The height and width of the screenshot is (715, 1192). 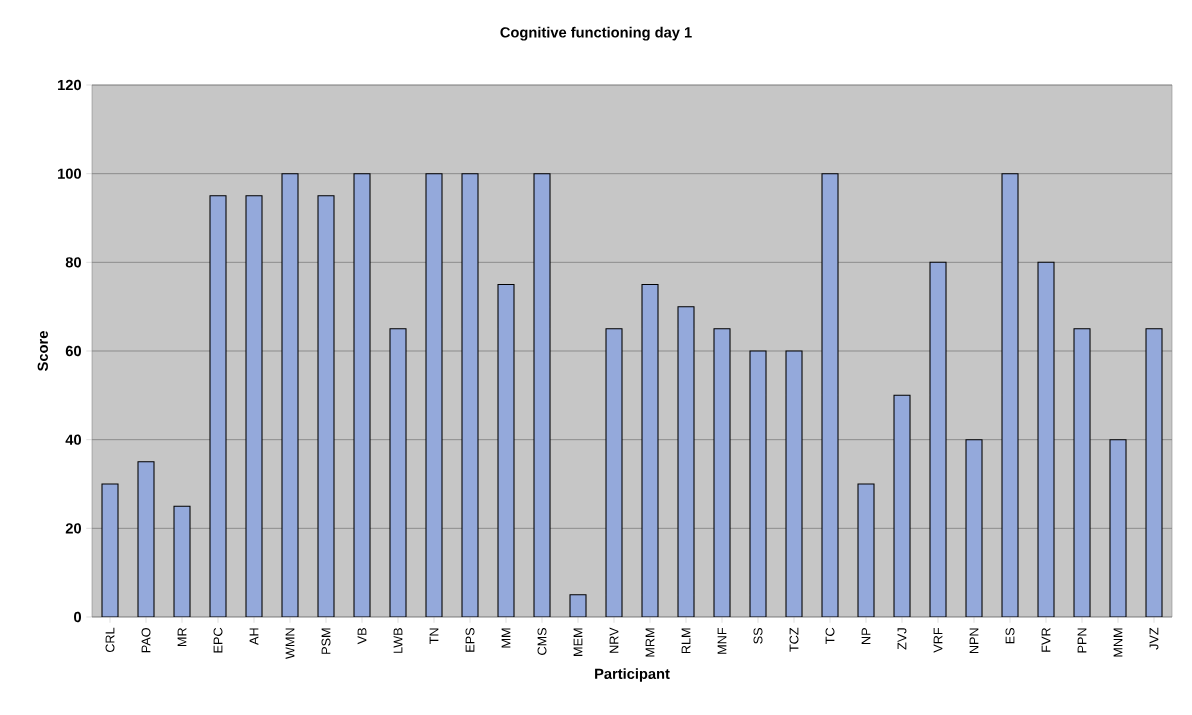 What do you see at coordinates (1010, 635) in the screenshot?
I see `x-tick-label: ES` at bounding box center [1010, 635].